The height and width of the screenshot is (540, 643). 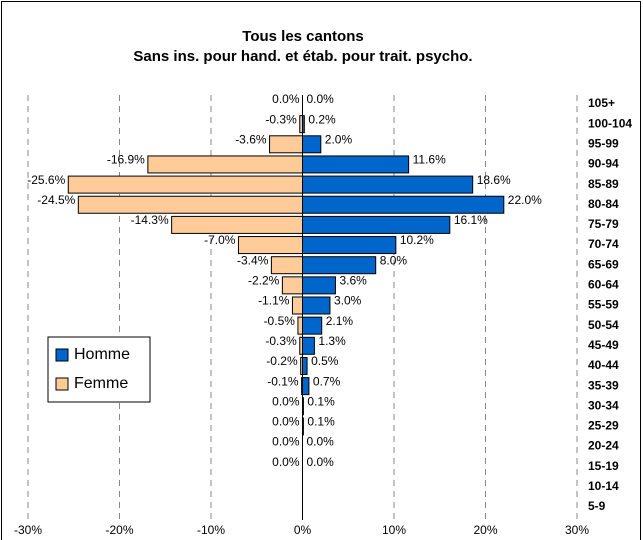 What do you see at coordinates (603, 164) in the screenshot?
I see `y-tick-label: 90-94` at bounding box center [603, 164].